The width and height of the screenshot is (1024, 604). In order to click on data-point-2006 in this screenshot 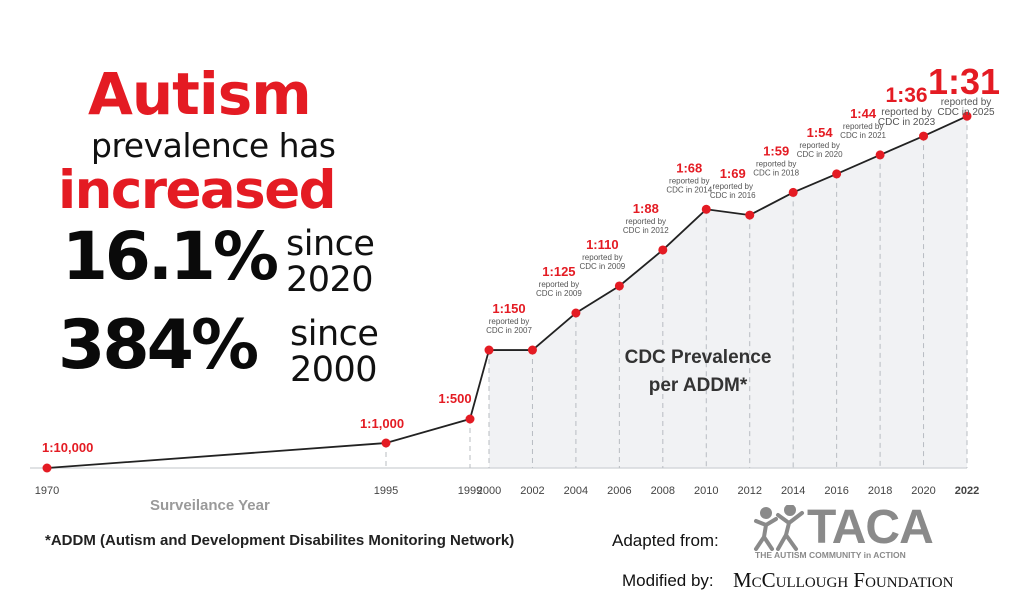, I will do `click(619, 286)`.